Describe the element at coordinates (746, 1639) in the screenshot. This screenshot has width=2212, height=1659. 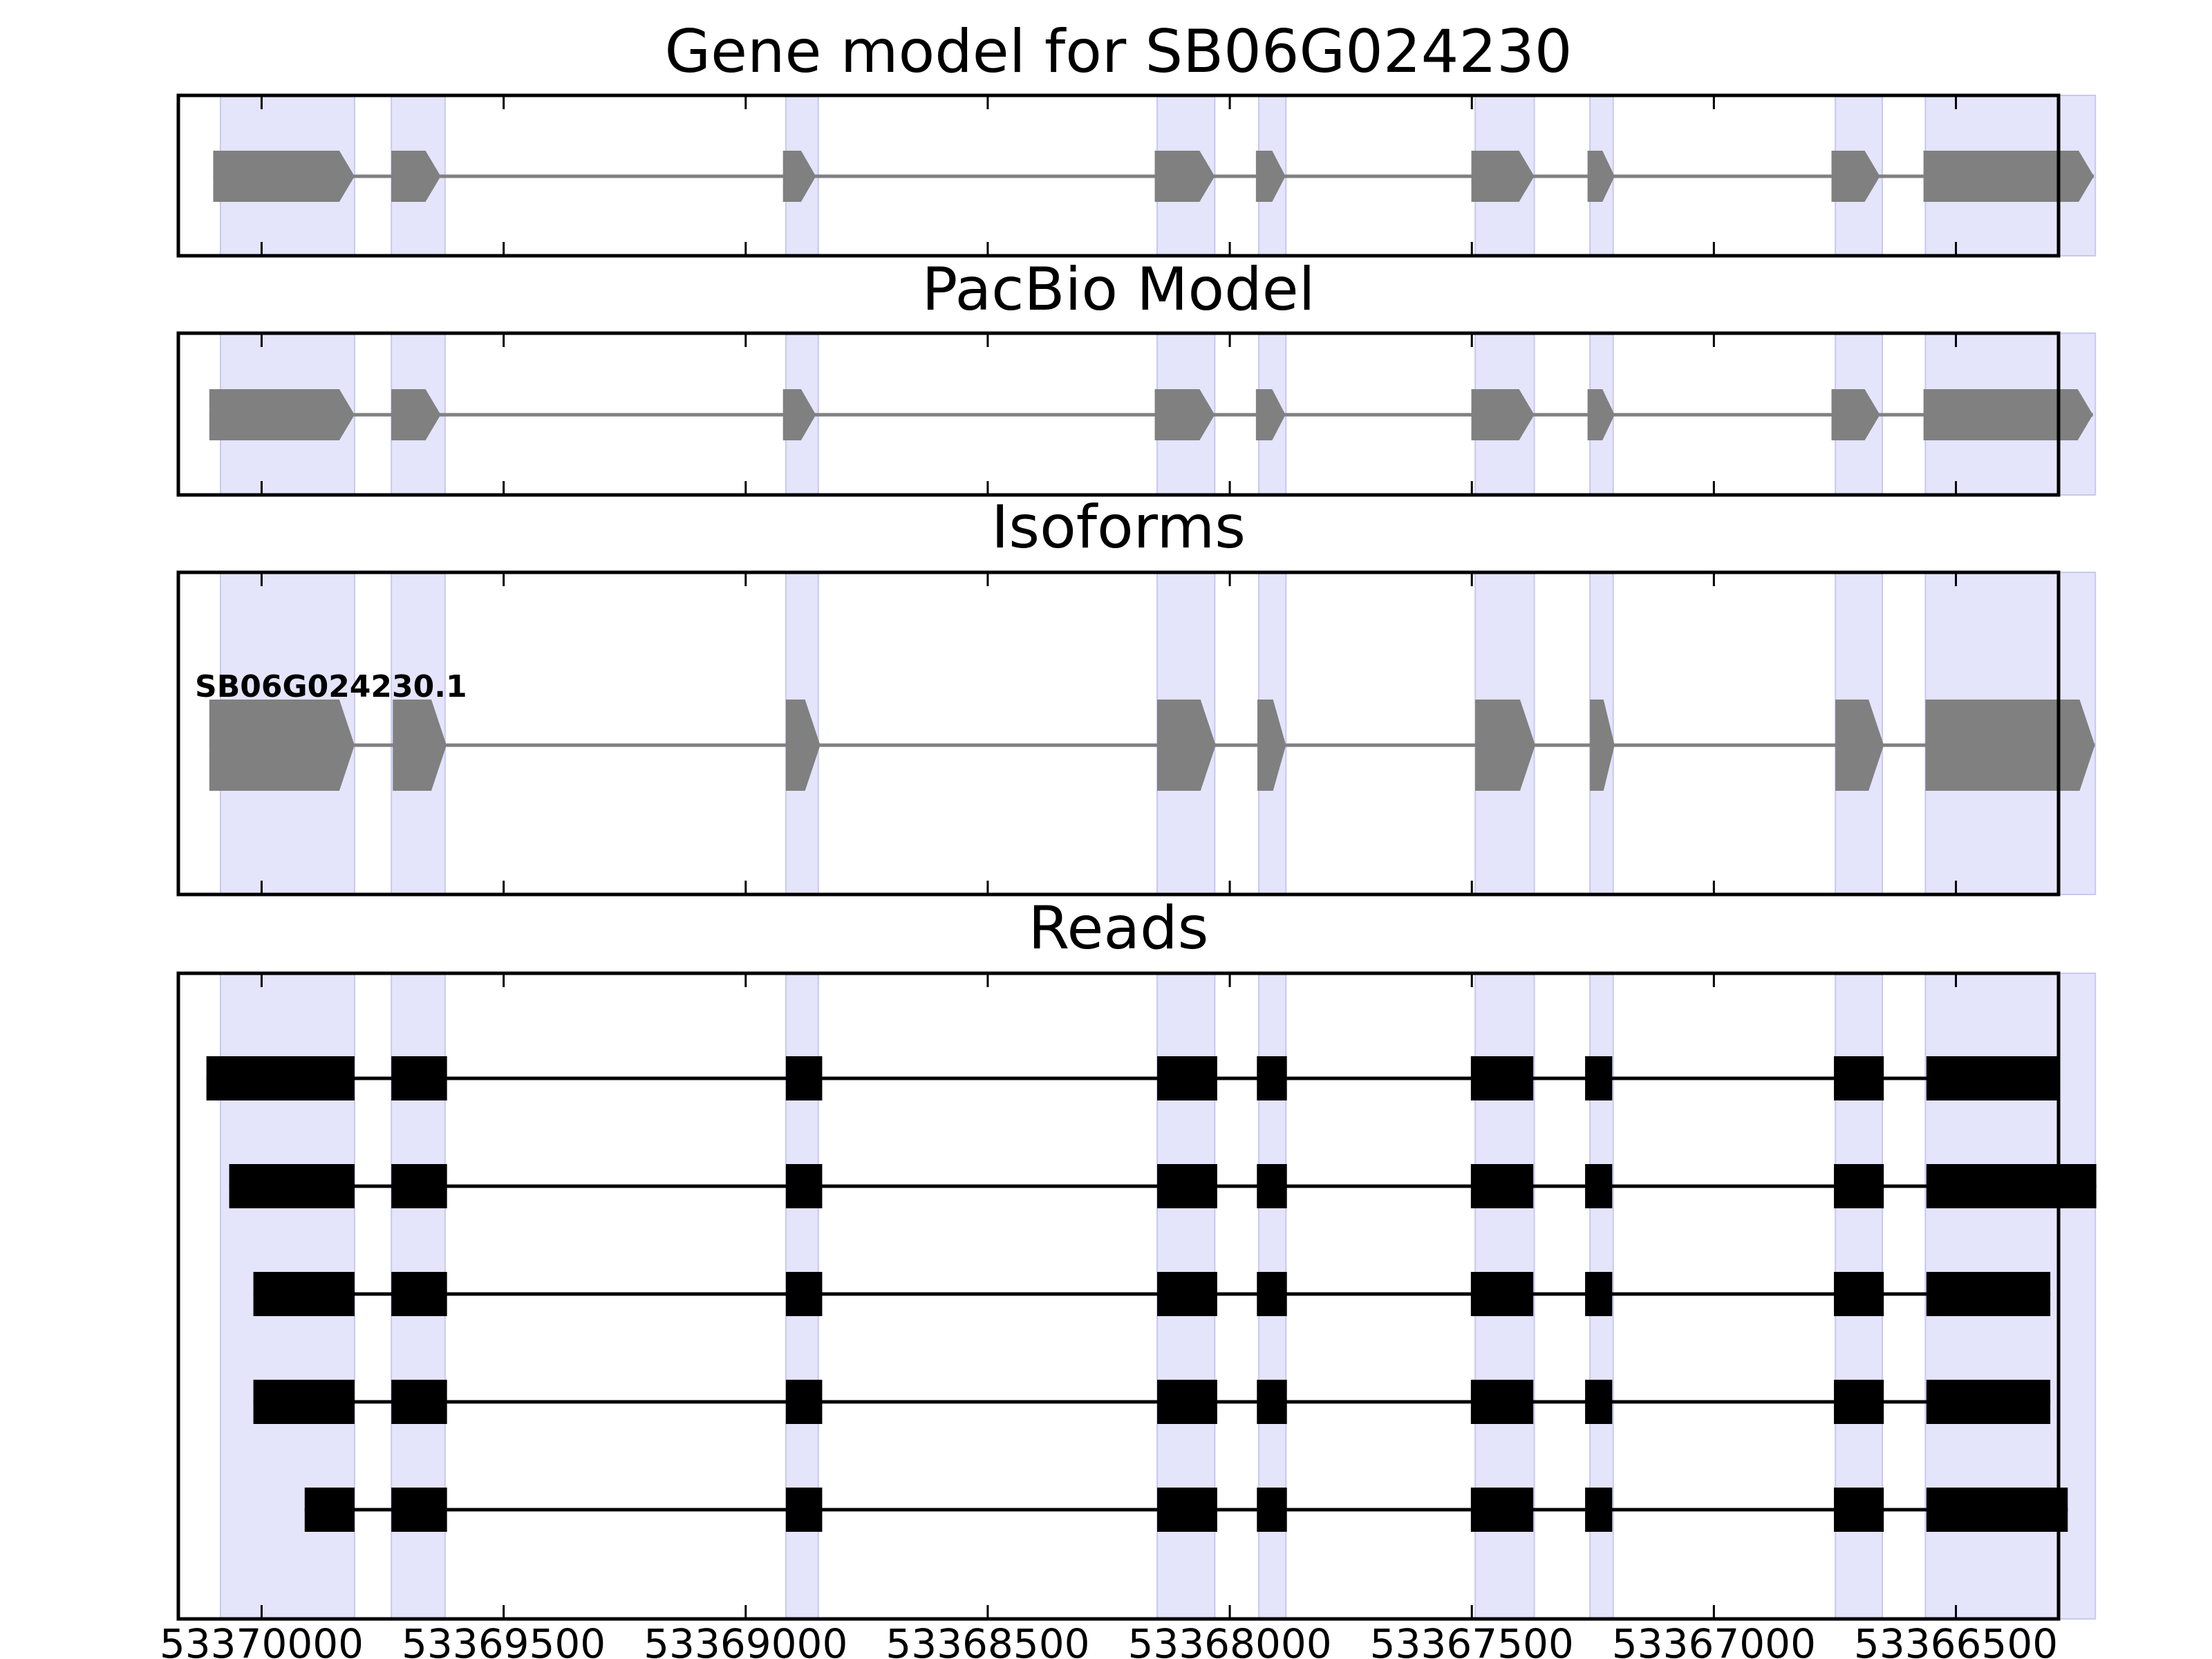
I see `tick-label: 53369000` at that location.